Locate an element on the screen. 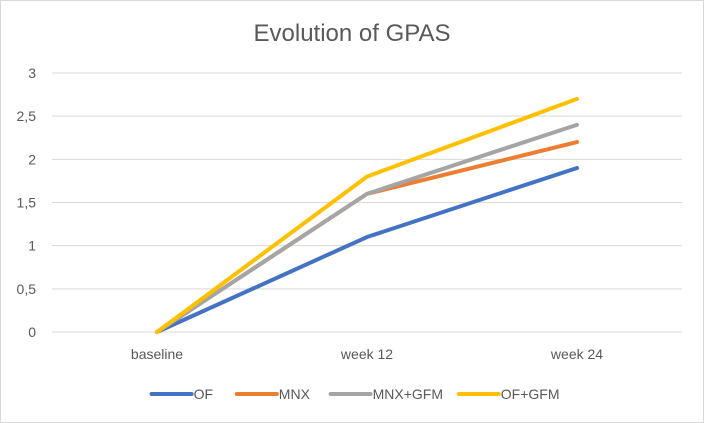 This screenshot has width=704, height=423. y-tick-label: 2 is located at coordinates (32, 159).